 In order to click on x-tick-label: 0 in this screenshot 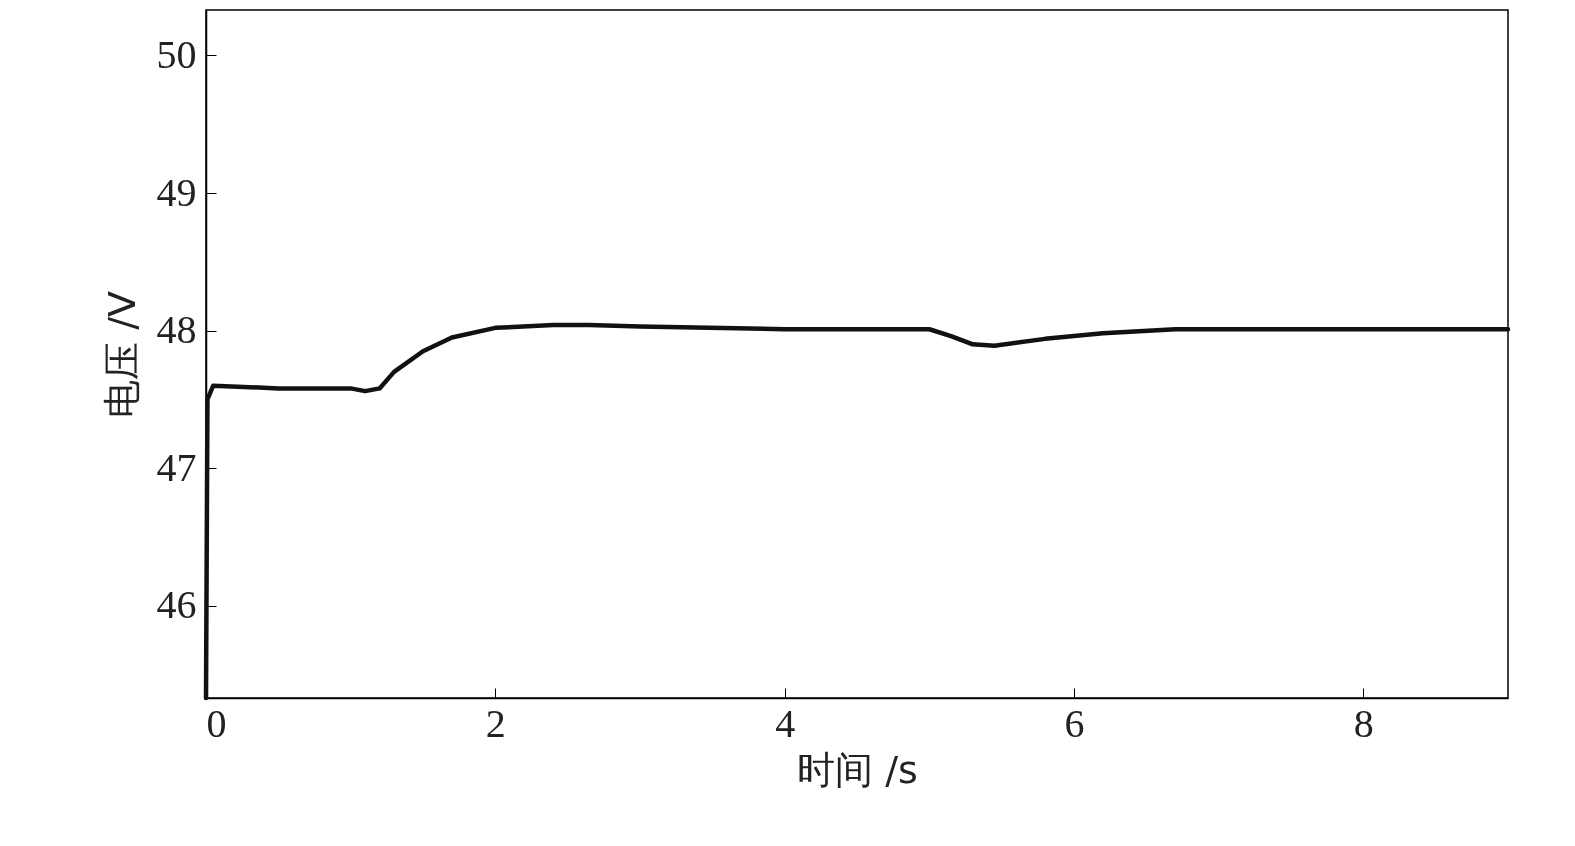, I will do `click(216, 723)`.